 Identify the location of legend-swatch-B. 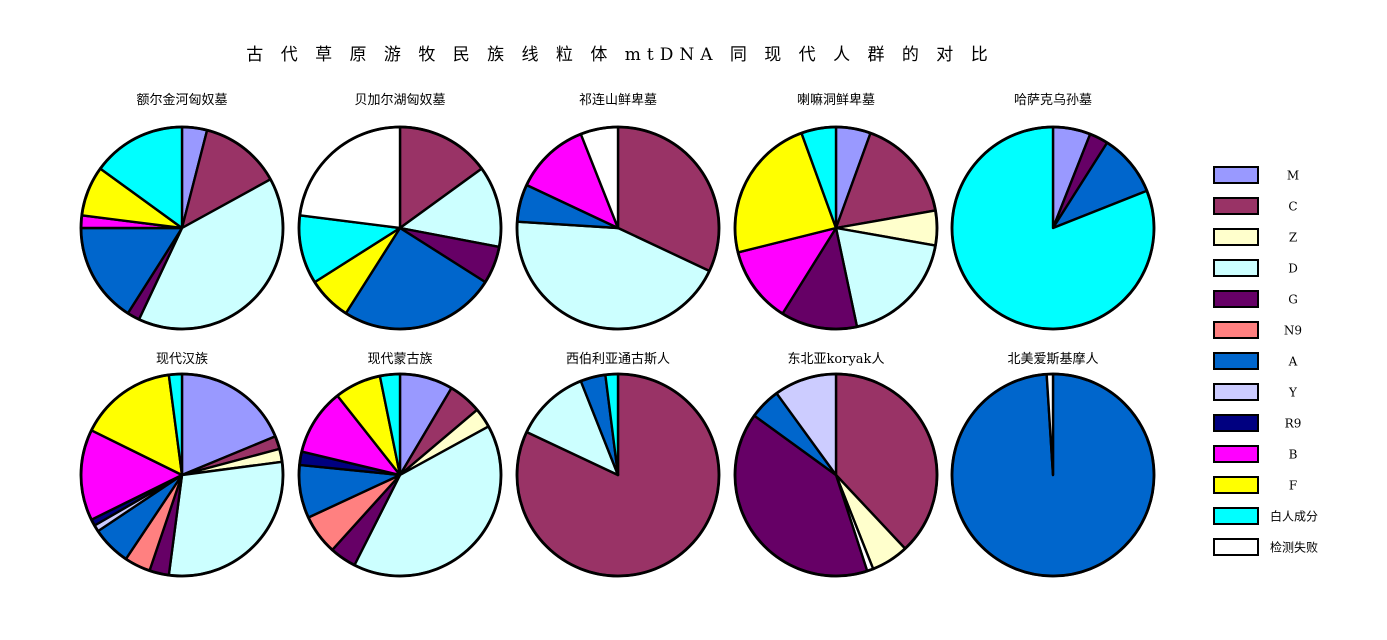
(1236, 454).